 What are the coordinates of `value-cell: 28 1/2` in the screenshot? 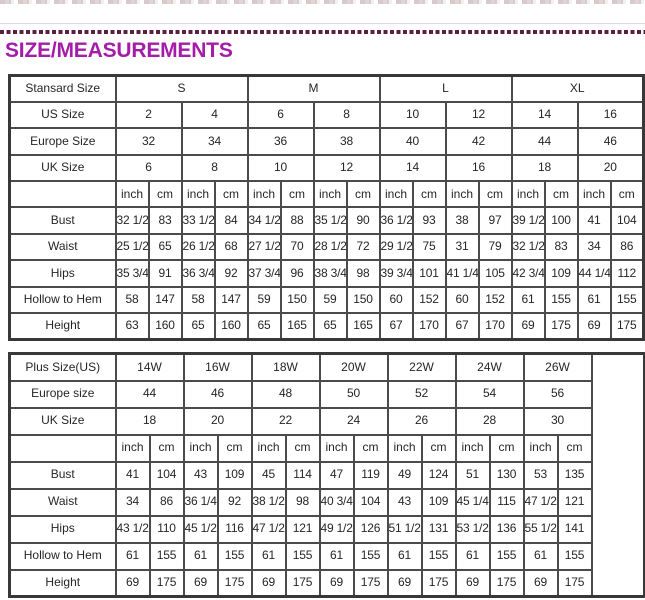 It's located at (330, 247).